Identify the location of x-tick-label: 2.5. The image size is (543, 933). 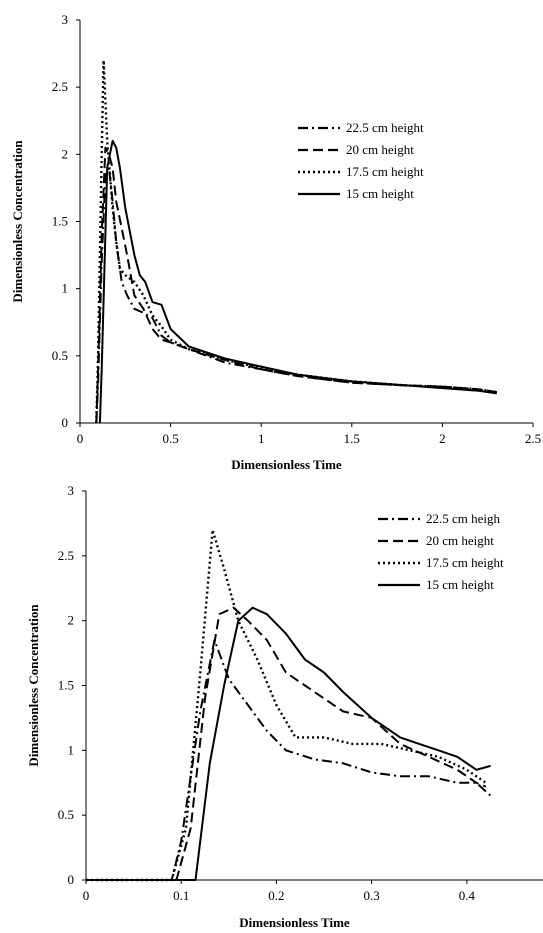
(533, 438).